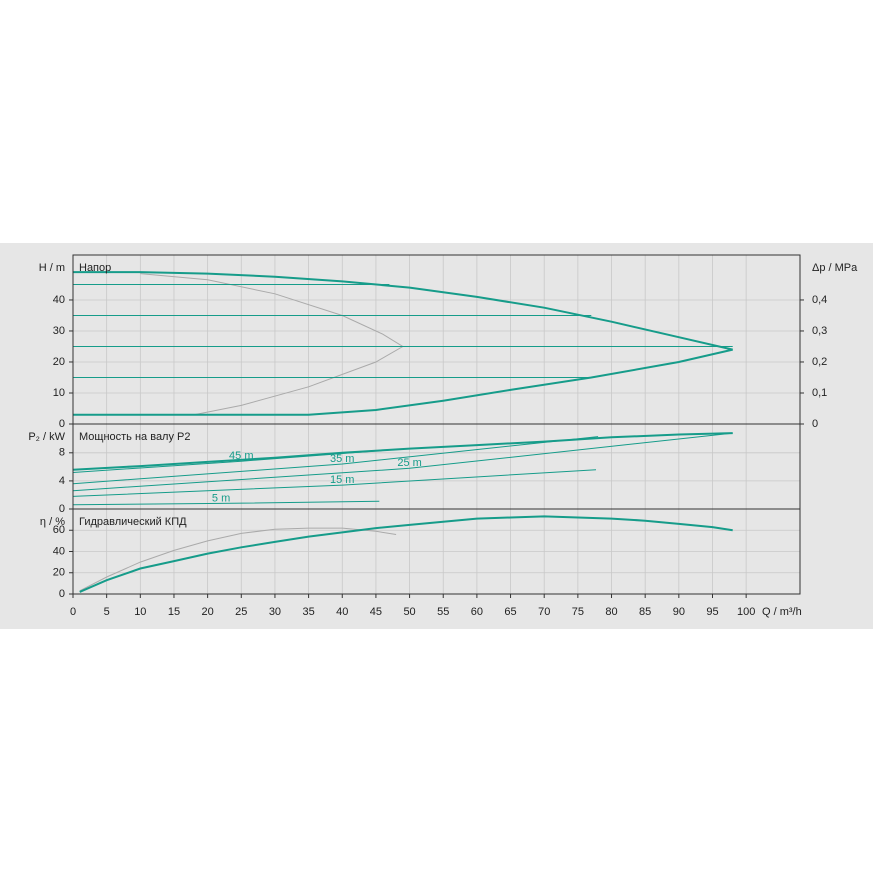 The image size is (873, 873). I want to click on x-tick-label: 45, so click(376, 612).